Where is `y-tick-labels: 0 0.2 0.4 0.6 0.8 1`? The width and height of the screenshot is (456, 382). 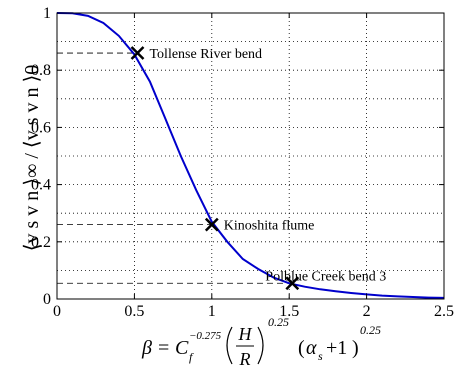 y-tick-labels: 0 0.2 0.4 0.6 0.8 1 is located at coordinates (41, 156).